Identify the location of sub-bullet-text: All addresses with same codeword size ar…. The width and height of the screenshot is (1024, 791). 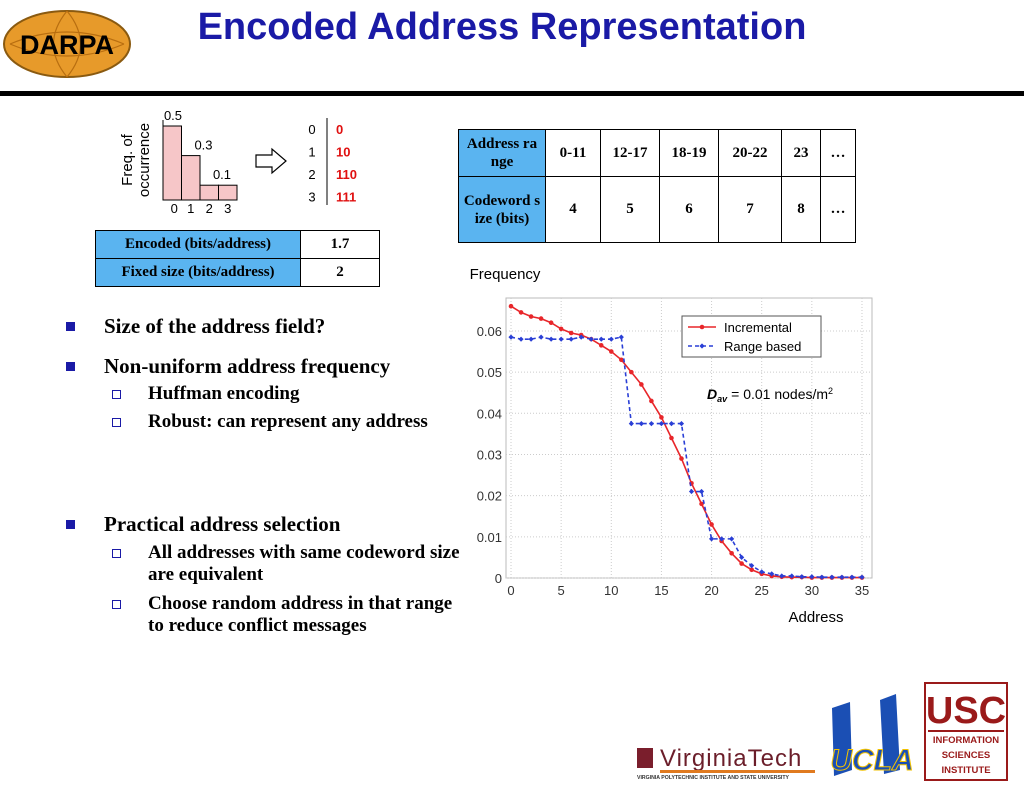
(304, 563).